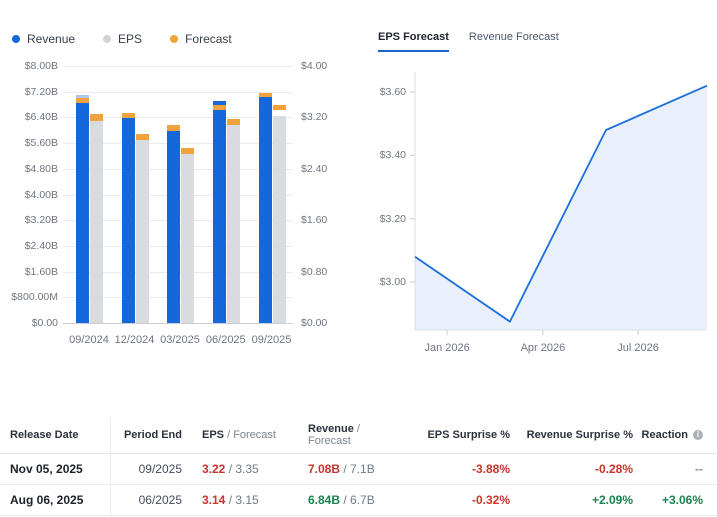  Describe the element at coordinates (612, 500) in the screenshot. I see `table-cell-text: +2.09%` at that location.